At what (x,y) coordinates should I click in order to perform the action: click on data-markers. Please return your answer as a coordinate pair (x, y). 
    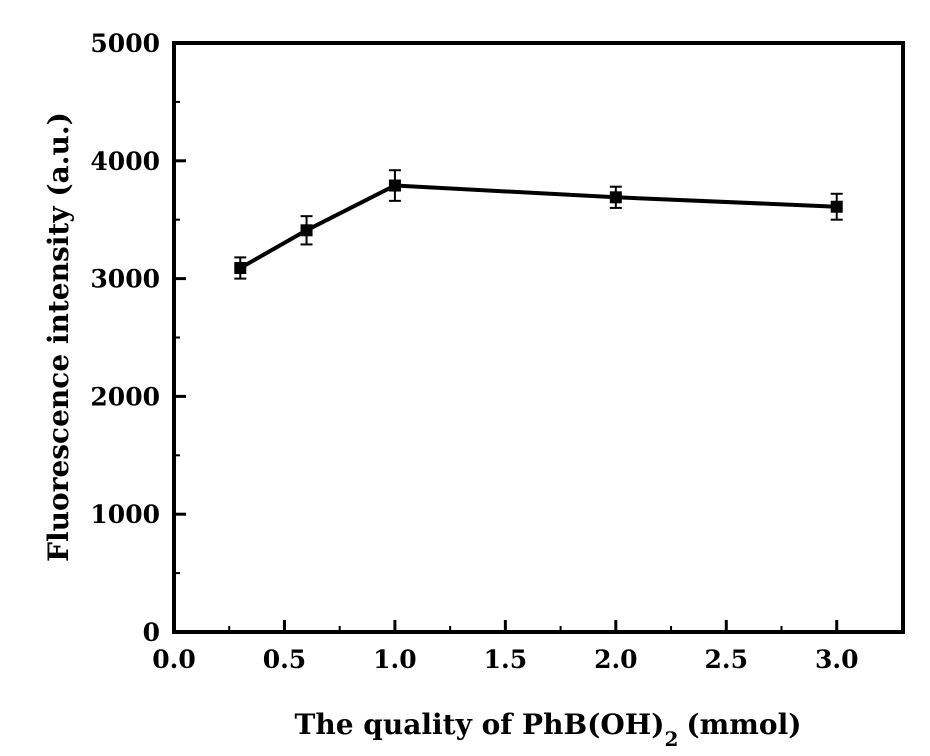
    Looking at the image, I should click on (538, 226).